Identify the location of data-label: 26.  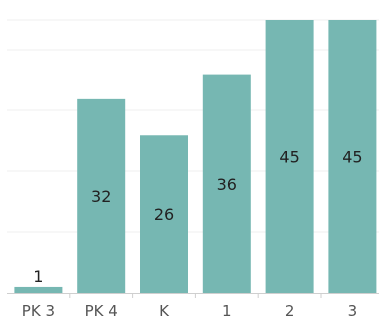
(164, 214).